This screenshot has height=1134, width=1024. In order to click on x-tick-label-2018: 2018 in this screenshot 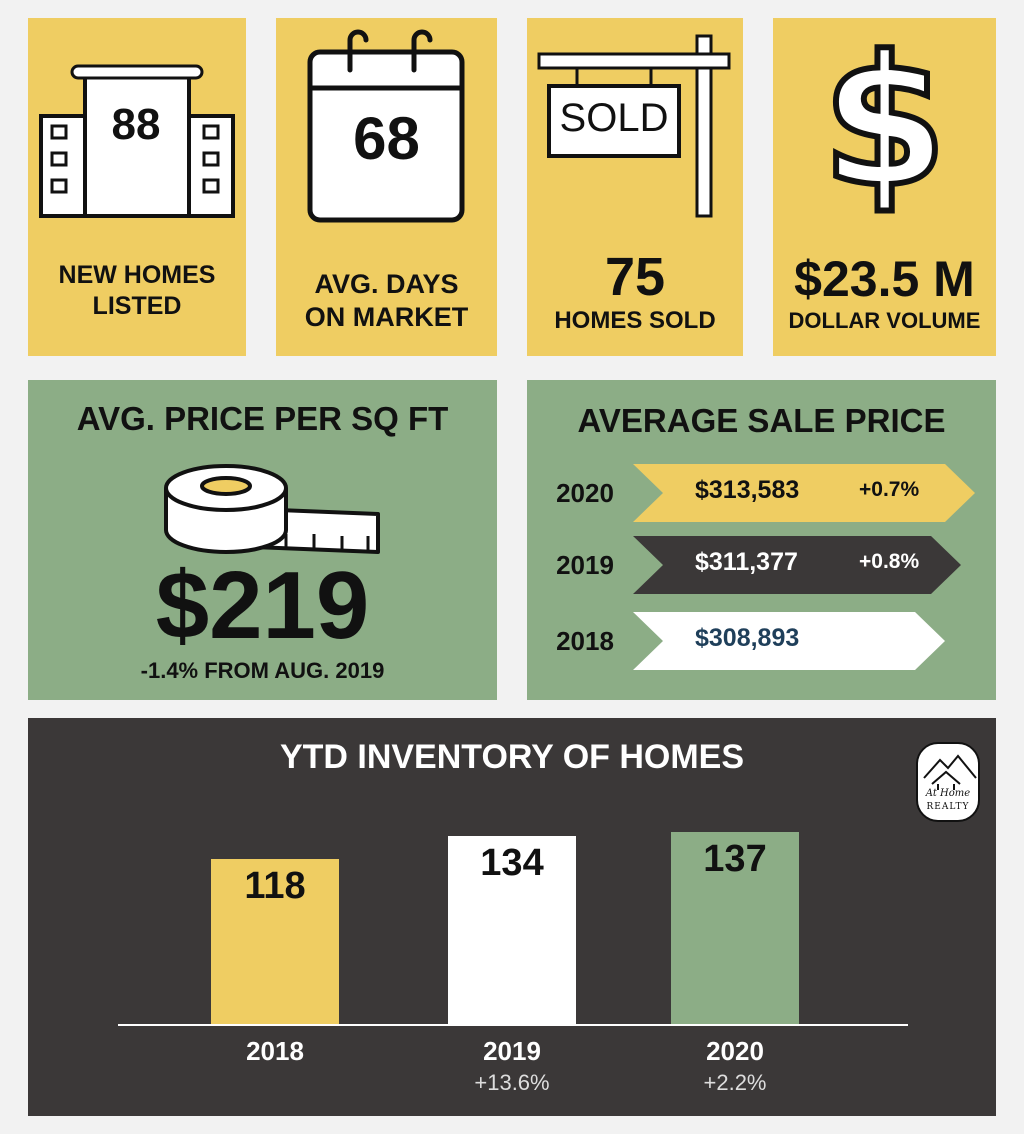, I will do `click(275, 1051)`.